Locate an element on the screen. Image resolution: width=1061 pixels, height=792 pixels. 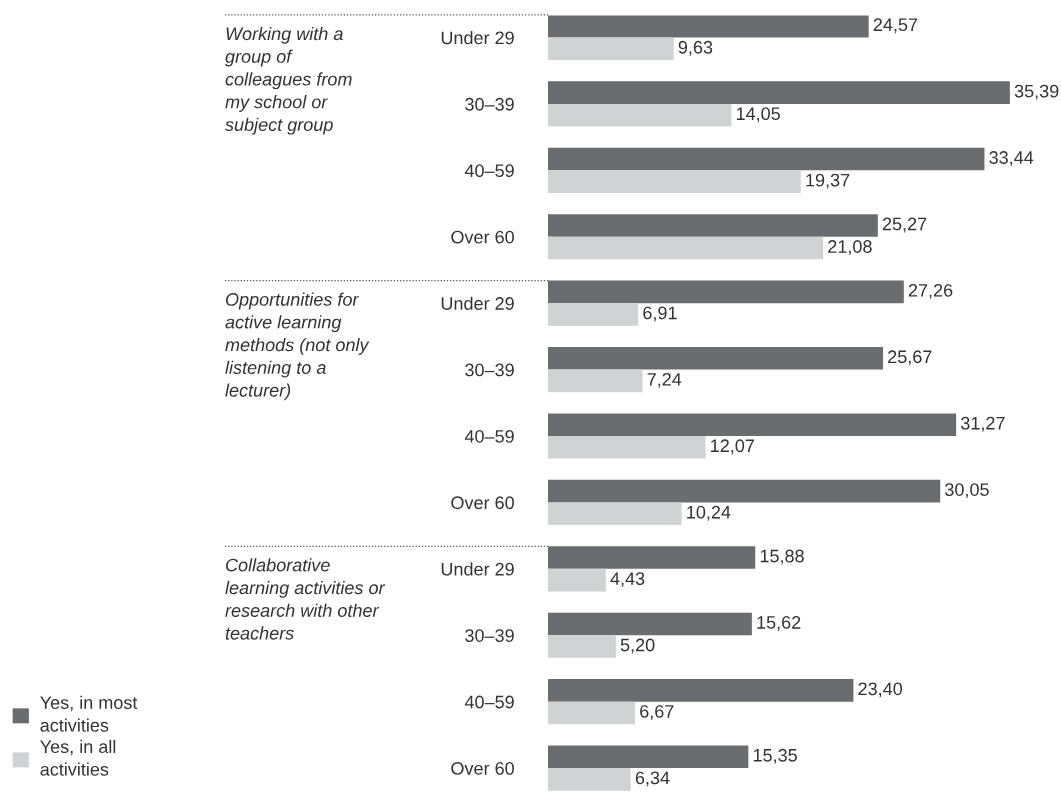
text: Working with a group of colleagues from my school or subject group is located at coordinates (288, 80).